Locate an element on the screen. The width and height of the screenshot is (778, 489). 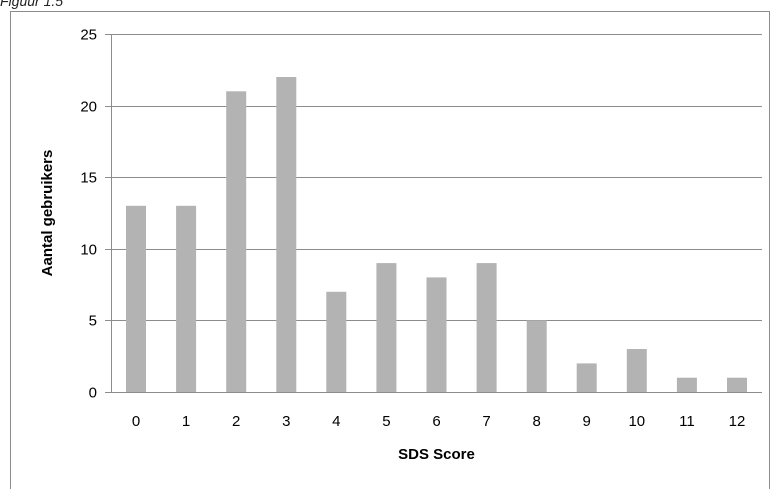
figure-caption: Figuur 1.5 is located at coordinates (32, 4).